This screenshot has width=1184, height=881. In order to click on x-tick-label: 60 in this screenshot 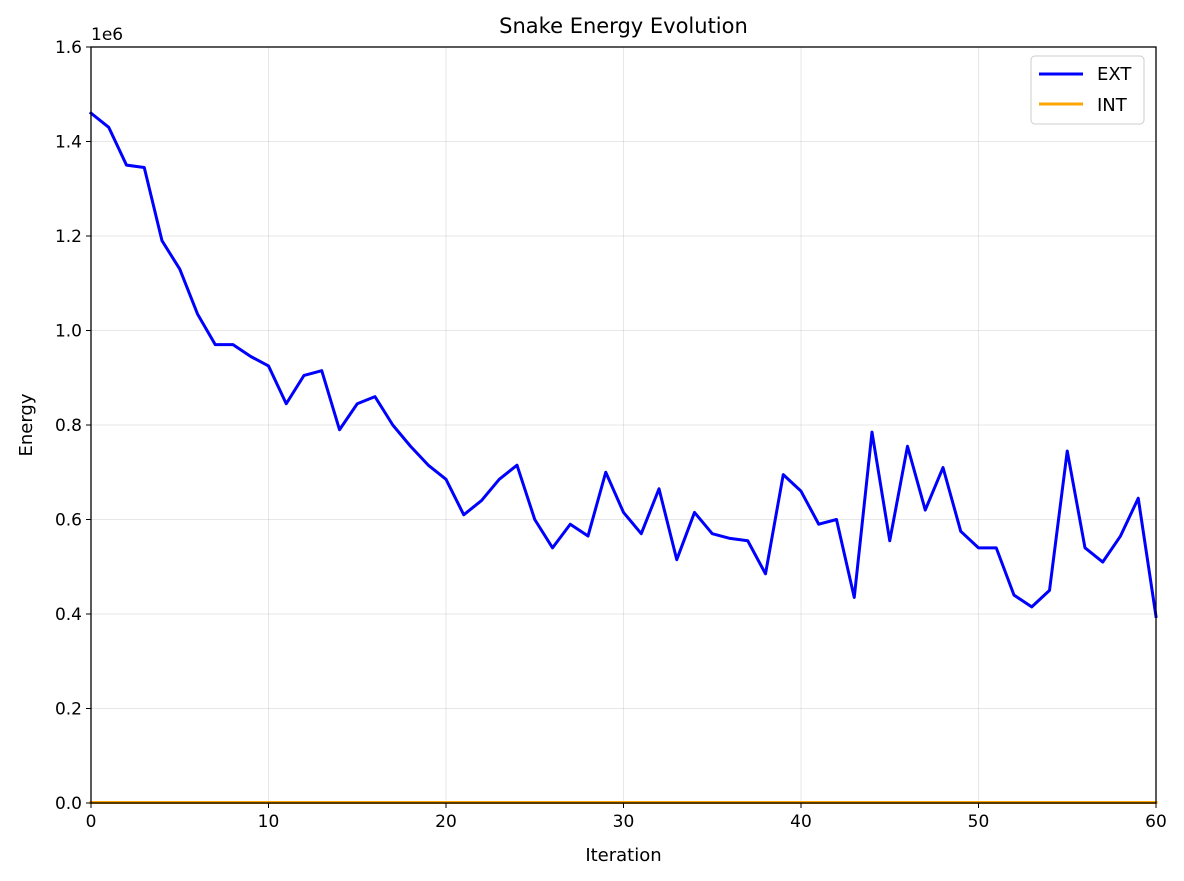, I will do `click(1156, 822)`.